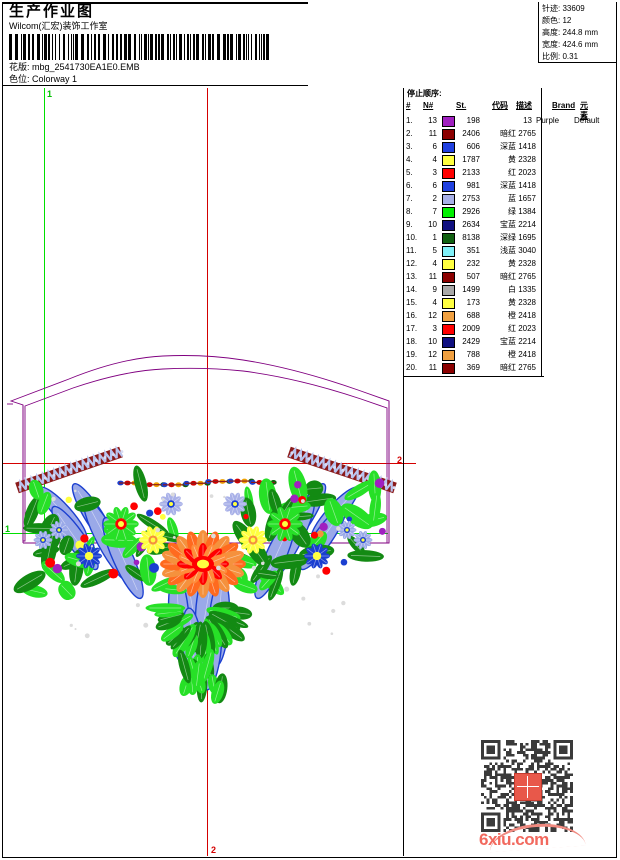  What do you see at coordinates (403, 472) in the screenshot?
I see `column-divider` at bounding box center [403, 472].